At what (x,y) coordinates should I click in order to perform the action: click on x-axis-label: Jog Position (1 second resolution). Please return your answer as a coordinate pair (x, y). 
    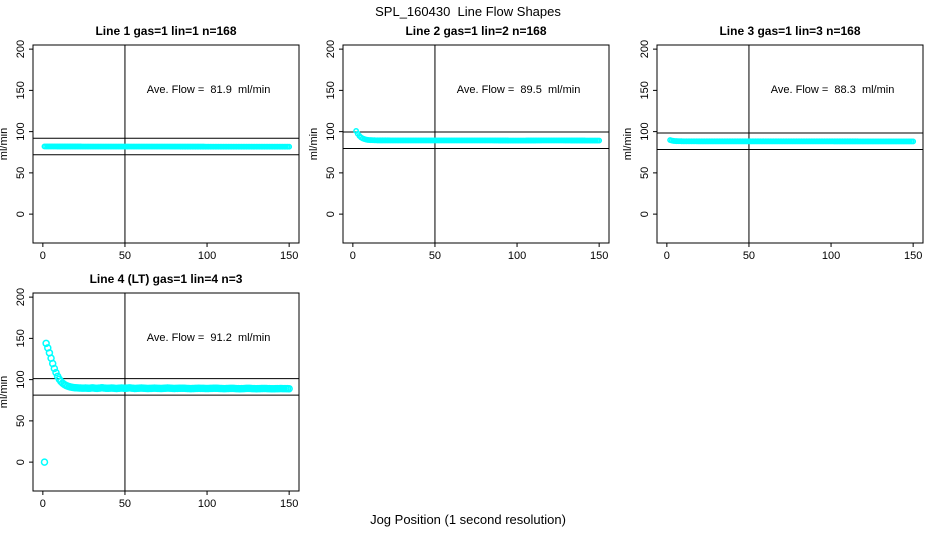
    Looking at the image, I should click on (468, 519).